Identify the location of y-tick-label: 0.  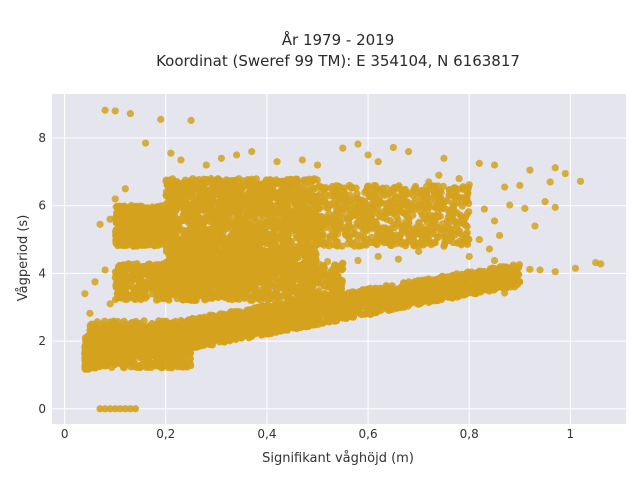
(42, 409).